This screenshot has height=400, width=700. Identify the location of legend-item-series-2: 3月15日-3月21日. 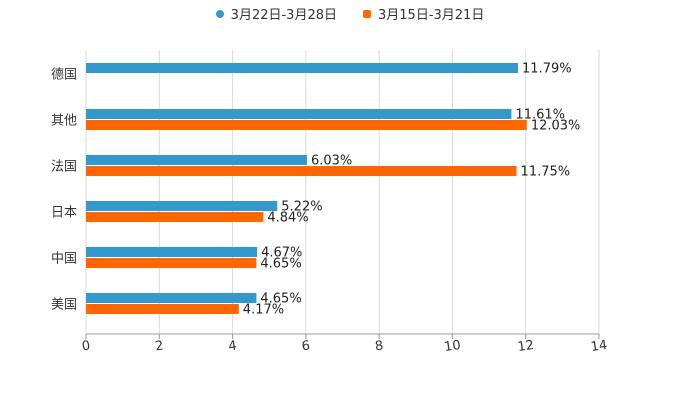
(423, 13).